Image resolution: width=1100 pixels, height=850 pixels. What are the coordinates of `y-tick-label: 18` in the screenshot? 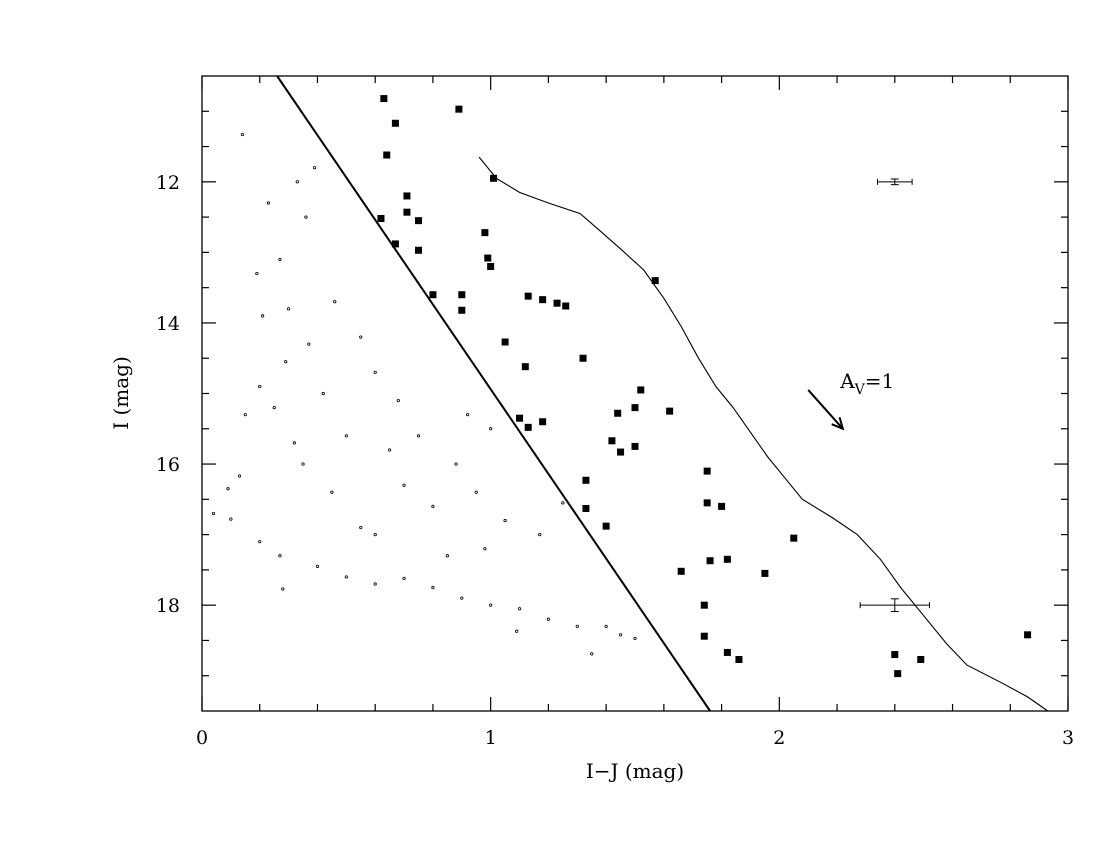 It's located at (168, 606).